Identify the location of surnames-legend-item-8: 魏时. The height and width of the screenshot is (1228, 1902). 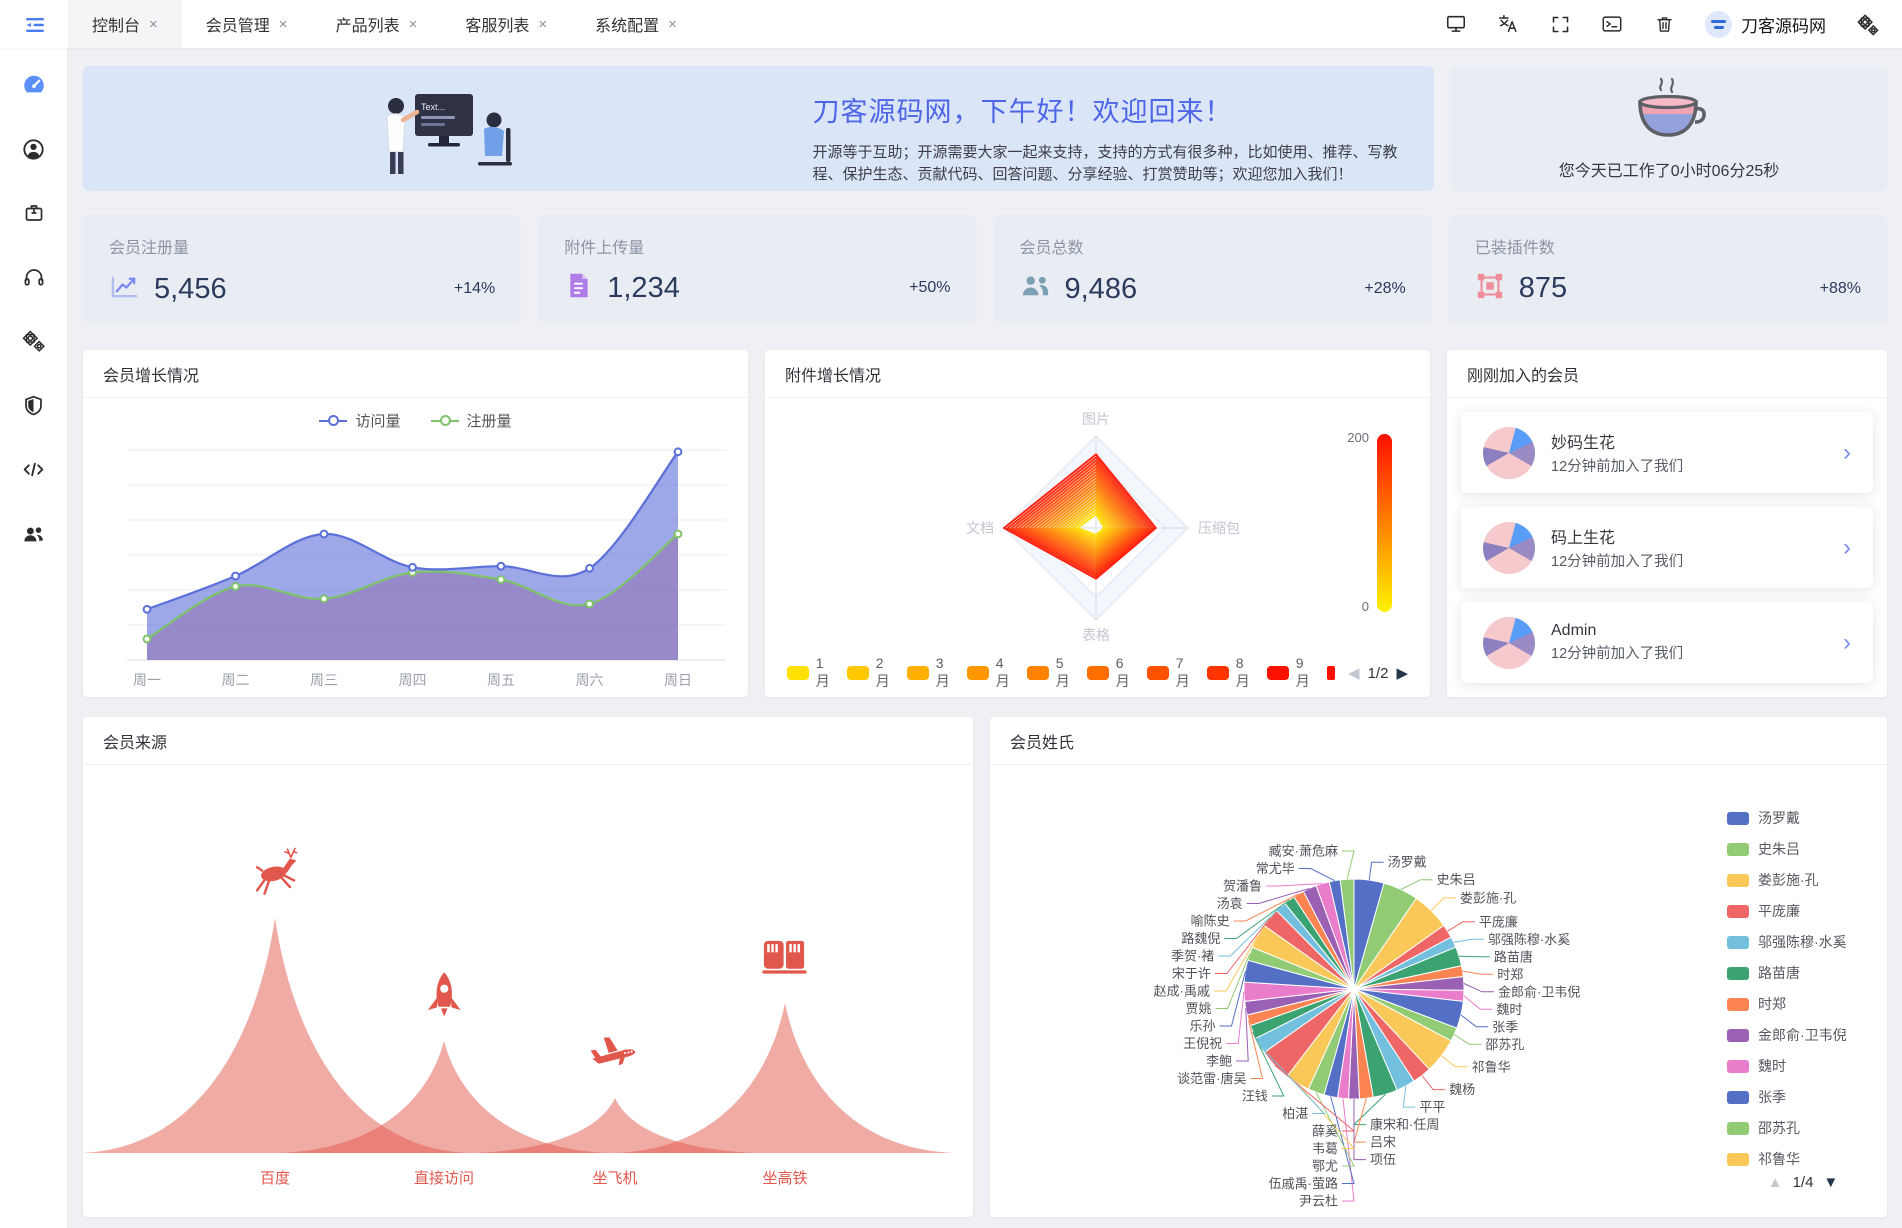
(1803, 1066).